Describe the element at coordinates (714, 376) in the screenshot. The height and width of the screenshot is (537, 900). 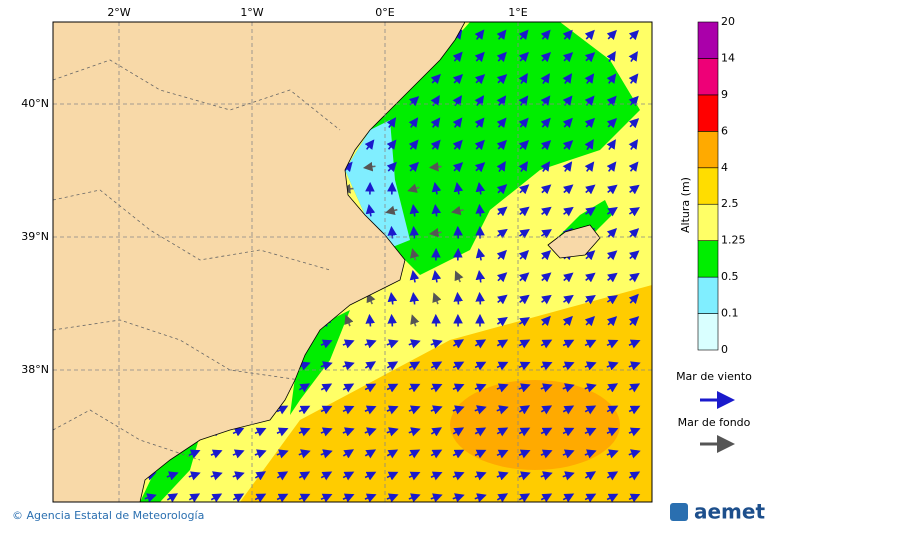
I see `legend-wind-sea: Mar de viento` at that location.